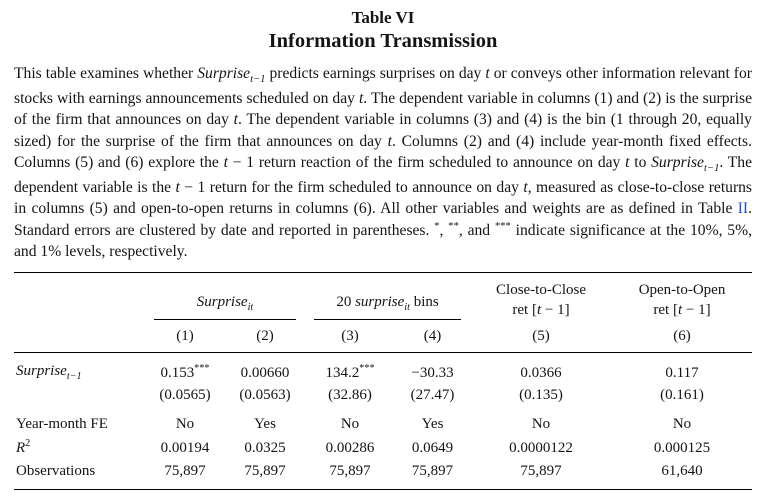 This screenshot has height=499, width=766. What do you see at coordinates (350, 395) in the screenshot?
I see `se-cell: (32.86)` at bounding box center [350, 395].